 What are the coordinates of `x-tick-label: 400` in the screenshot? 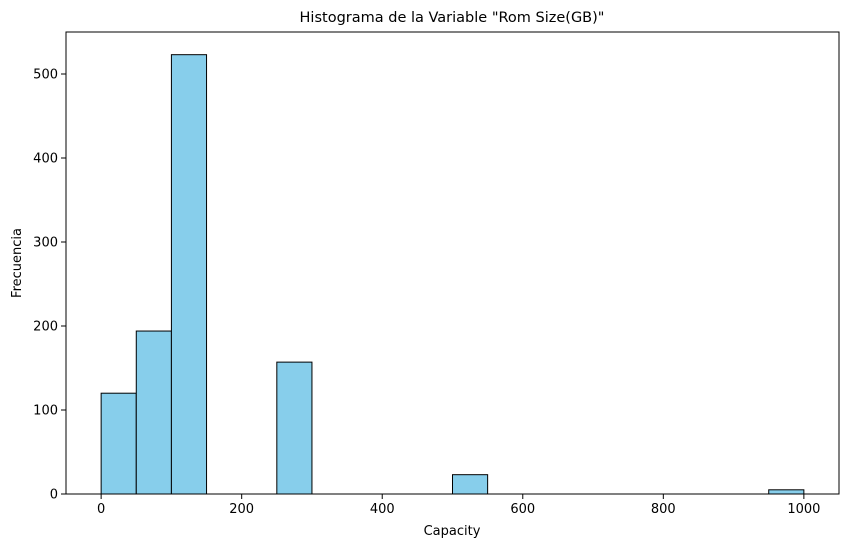 It's located at (382, 509).